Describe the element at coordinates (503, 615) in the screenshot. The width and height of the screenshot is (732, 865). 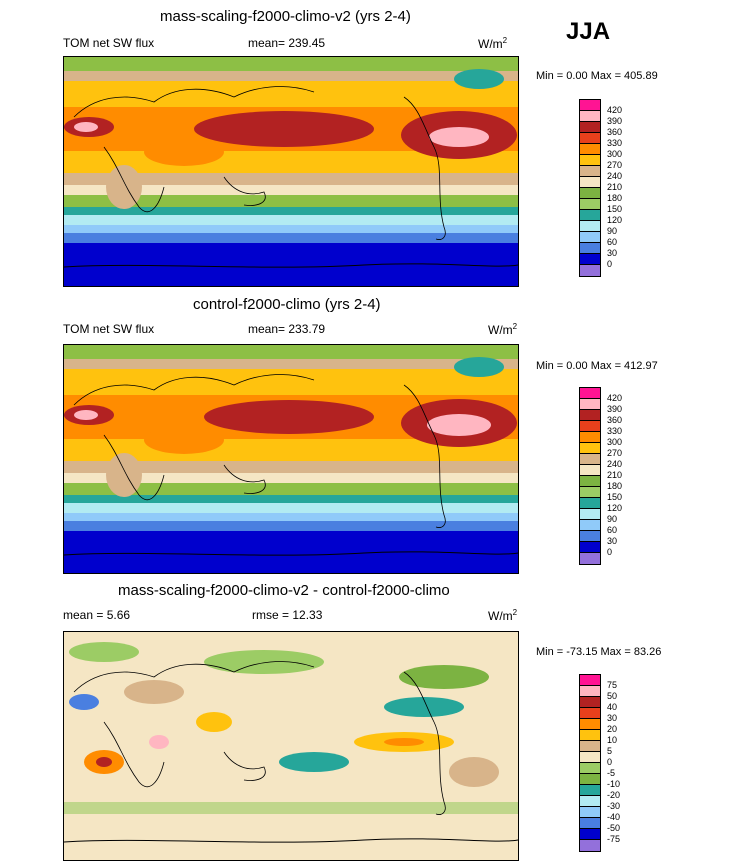
I see `panel3-units: W/m2` at that location.